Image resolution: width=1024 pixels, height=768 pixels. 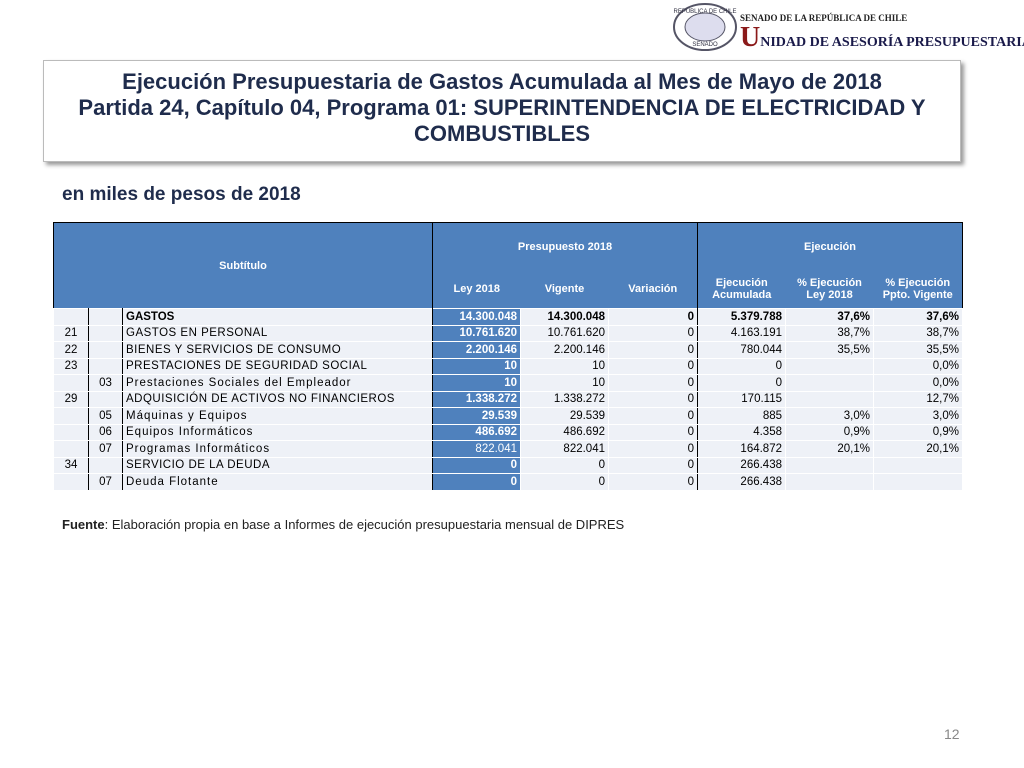 I want to click on cell: 23, so click(x=71, y=366).